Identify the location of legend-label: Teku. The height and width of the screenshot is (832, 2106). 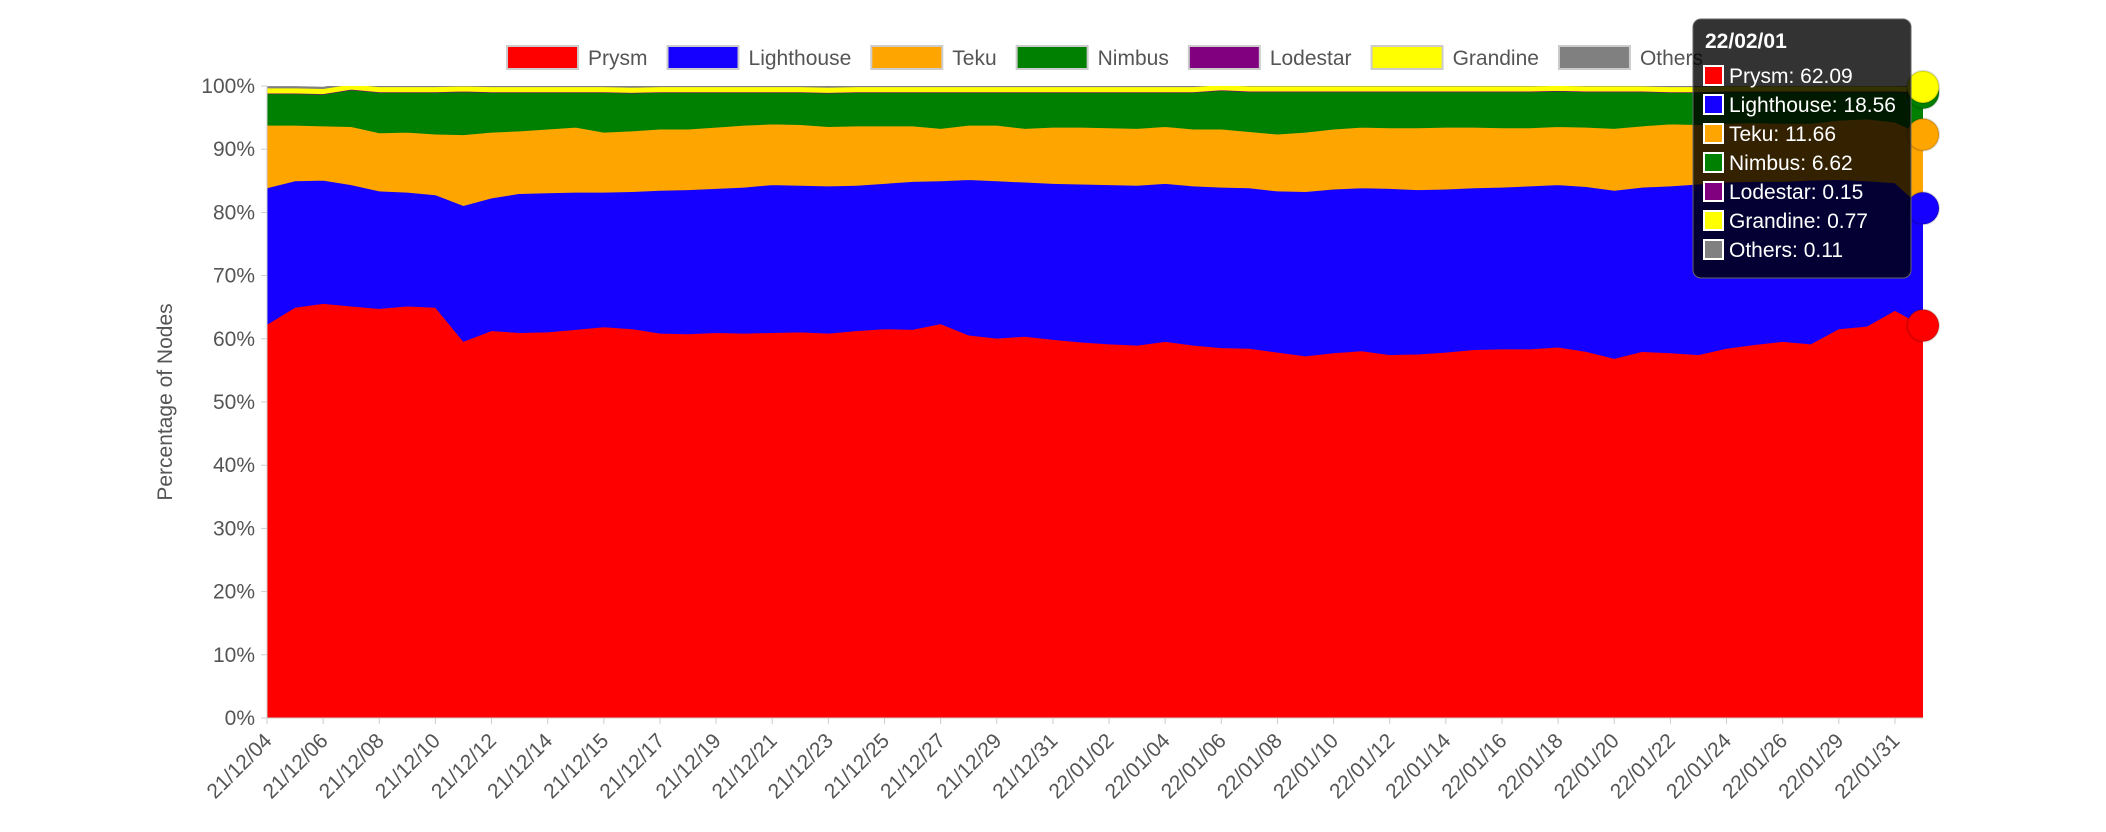
(974, 58).